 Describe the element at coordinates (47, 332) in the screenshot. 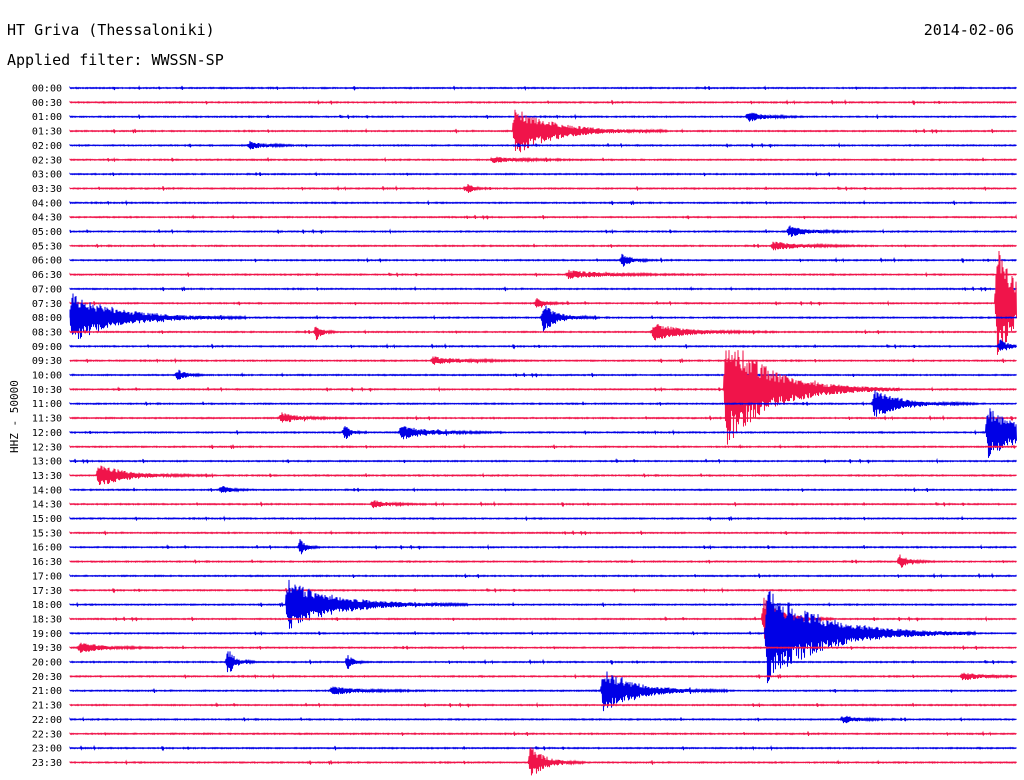

I see `time-tick-label: 08:30` at that location.